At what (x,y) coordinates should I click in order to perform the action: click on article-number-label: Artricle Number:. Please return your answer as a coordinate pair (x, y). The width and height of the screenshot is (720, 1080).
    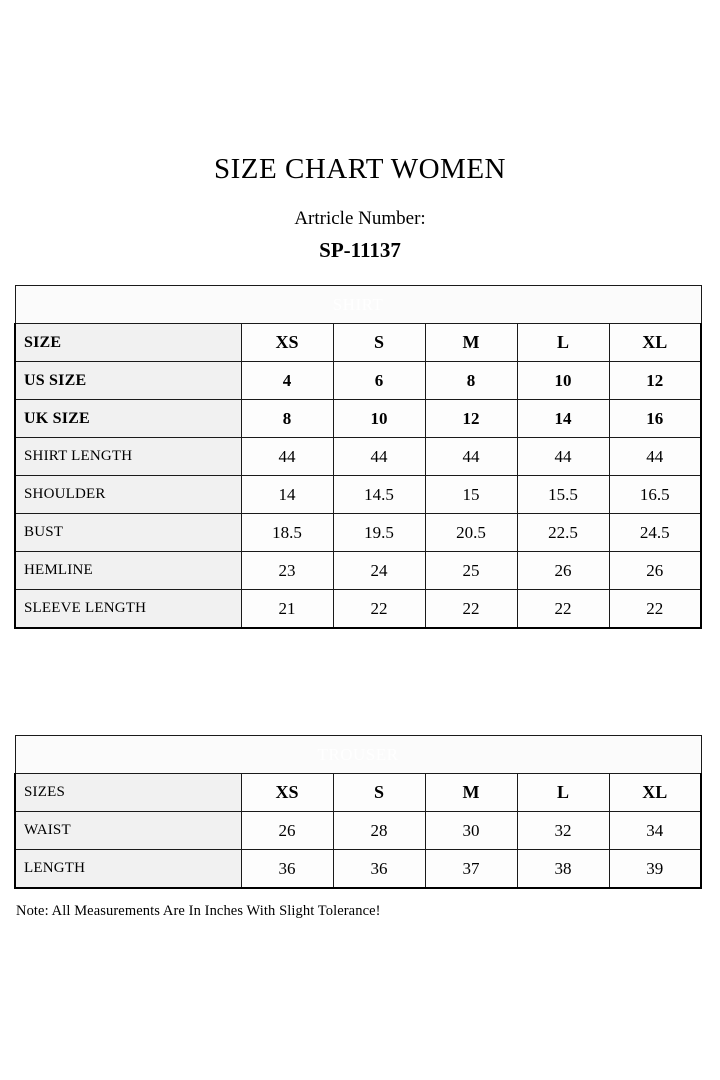
    Looking at the image, I should click on (360, 218).